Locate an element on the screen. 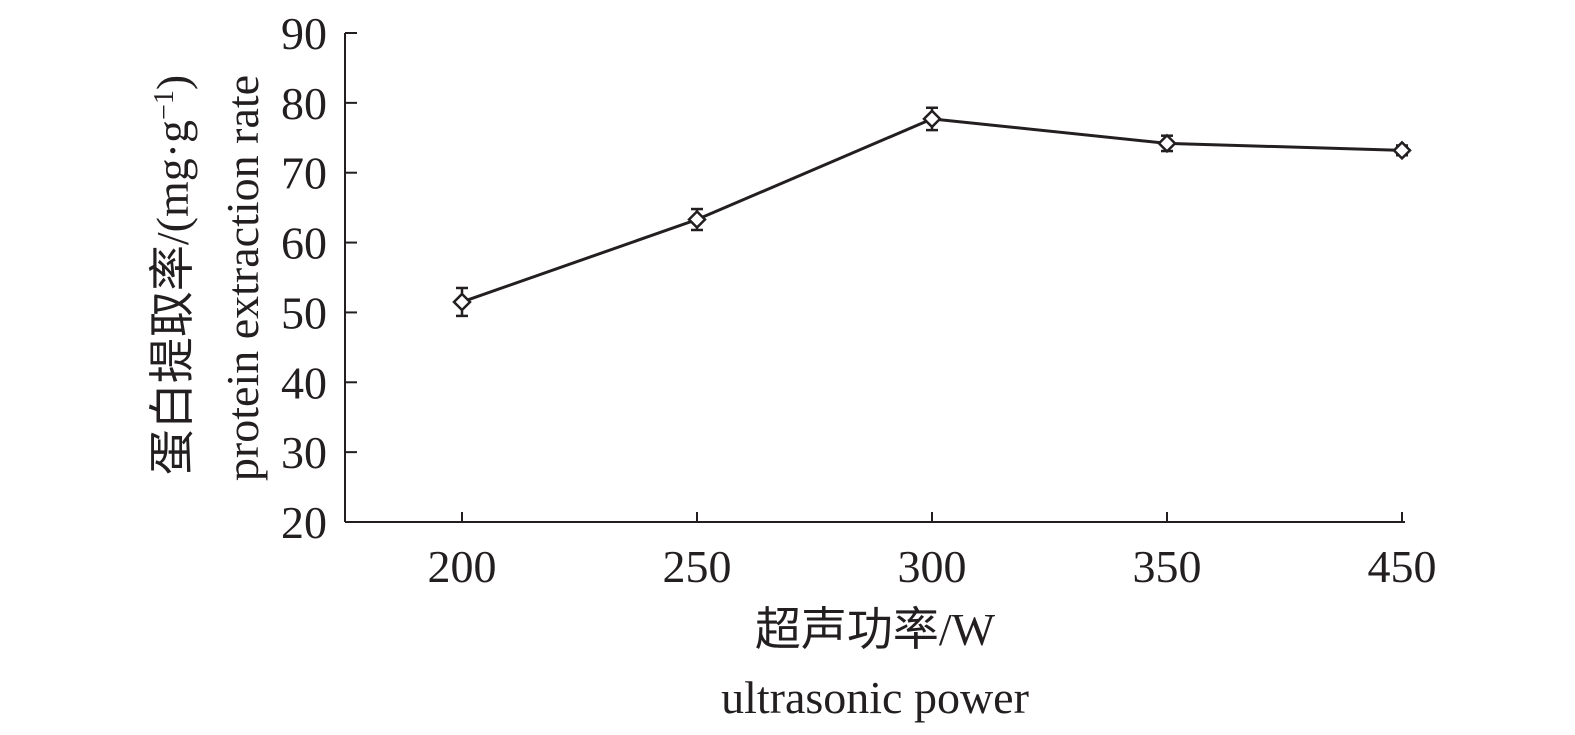 This screenshot has height=735, width=1575. x-tick-label: 250 is located at coordinates (697, 566).